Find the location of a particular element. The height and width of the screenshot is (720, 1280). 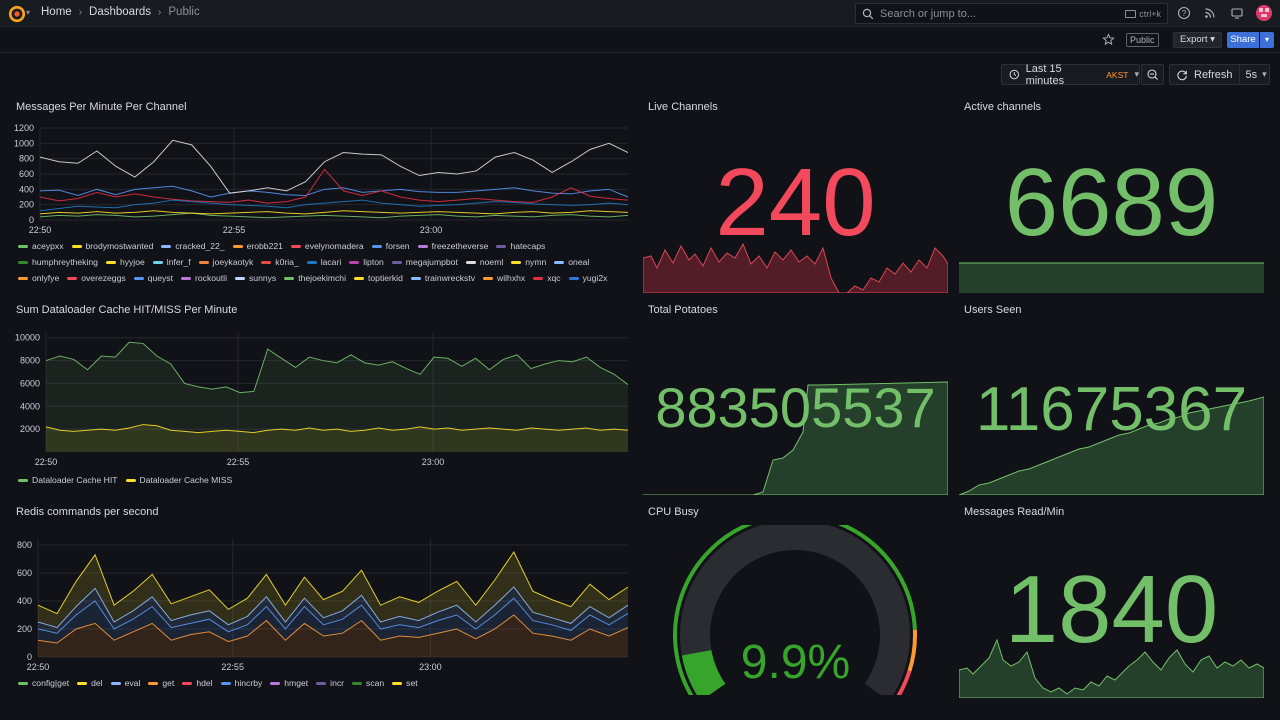

messages-legend-item: nymn is located at coordinates (528, 262).